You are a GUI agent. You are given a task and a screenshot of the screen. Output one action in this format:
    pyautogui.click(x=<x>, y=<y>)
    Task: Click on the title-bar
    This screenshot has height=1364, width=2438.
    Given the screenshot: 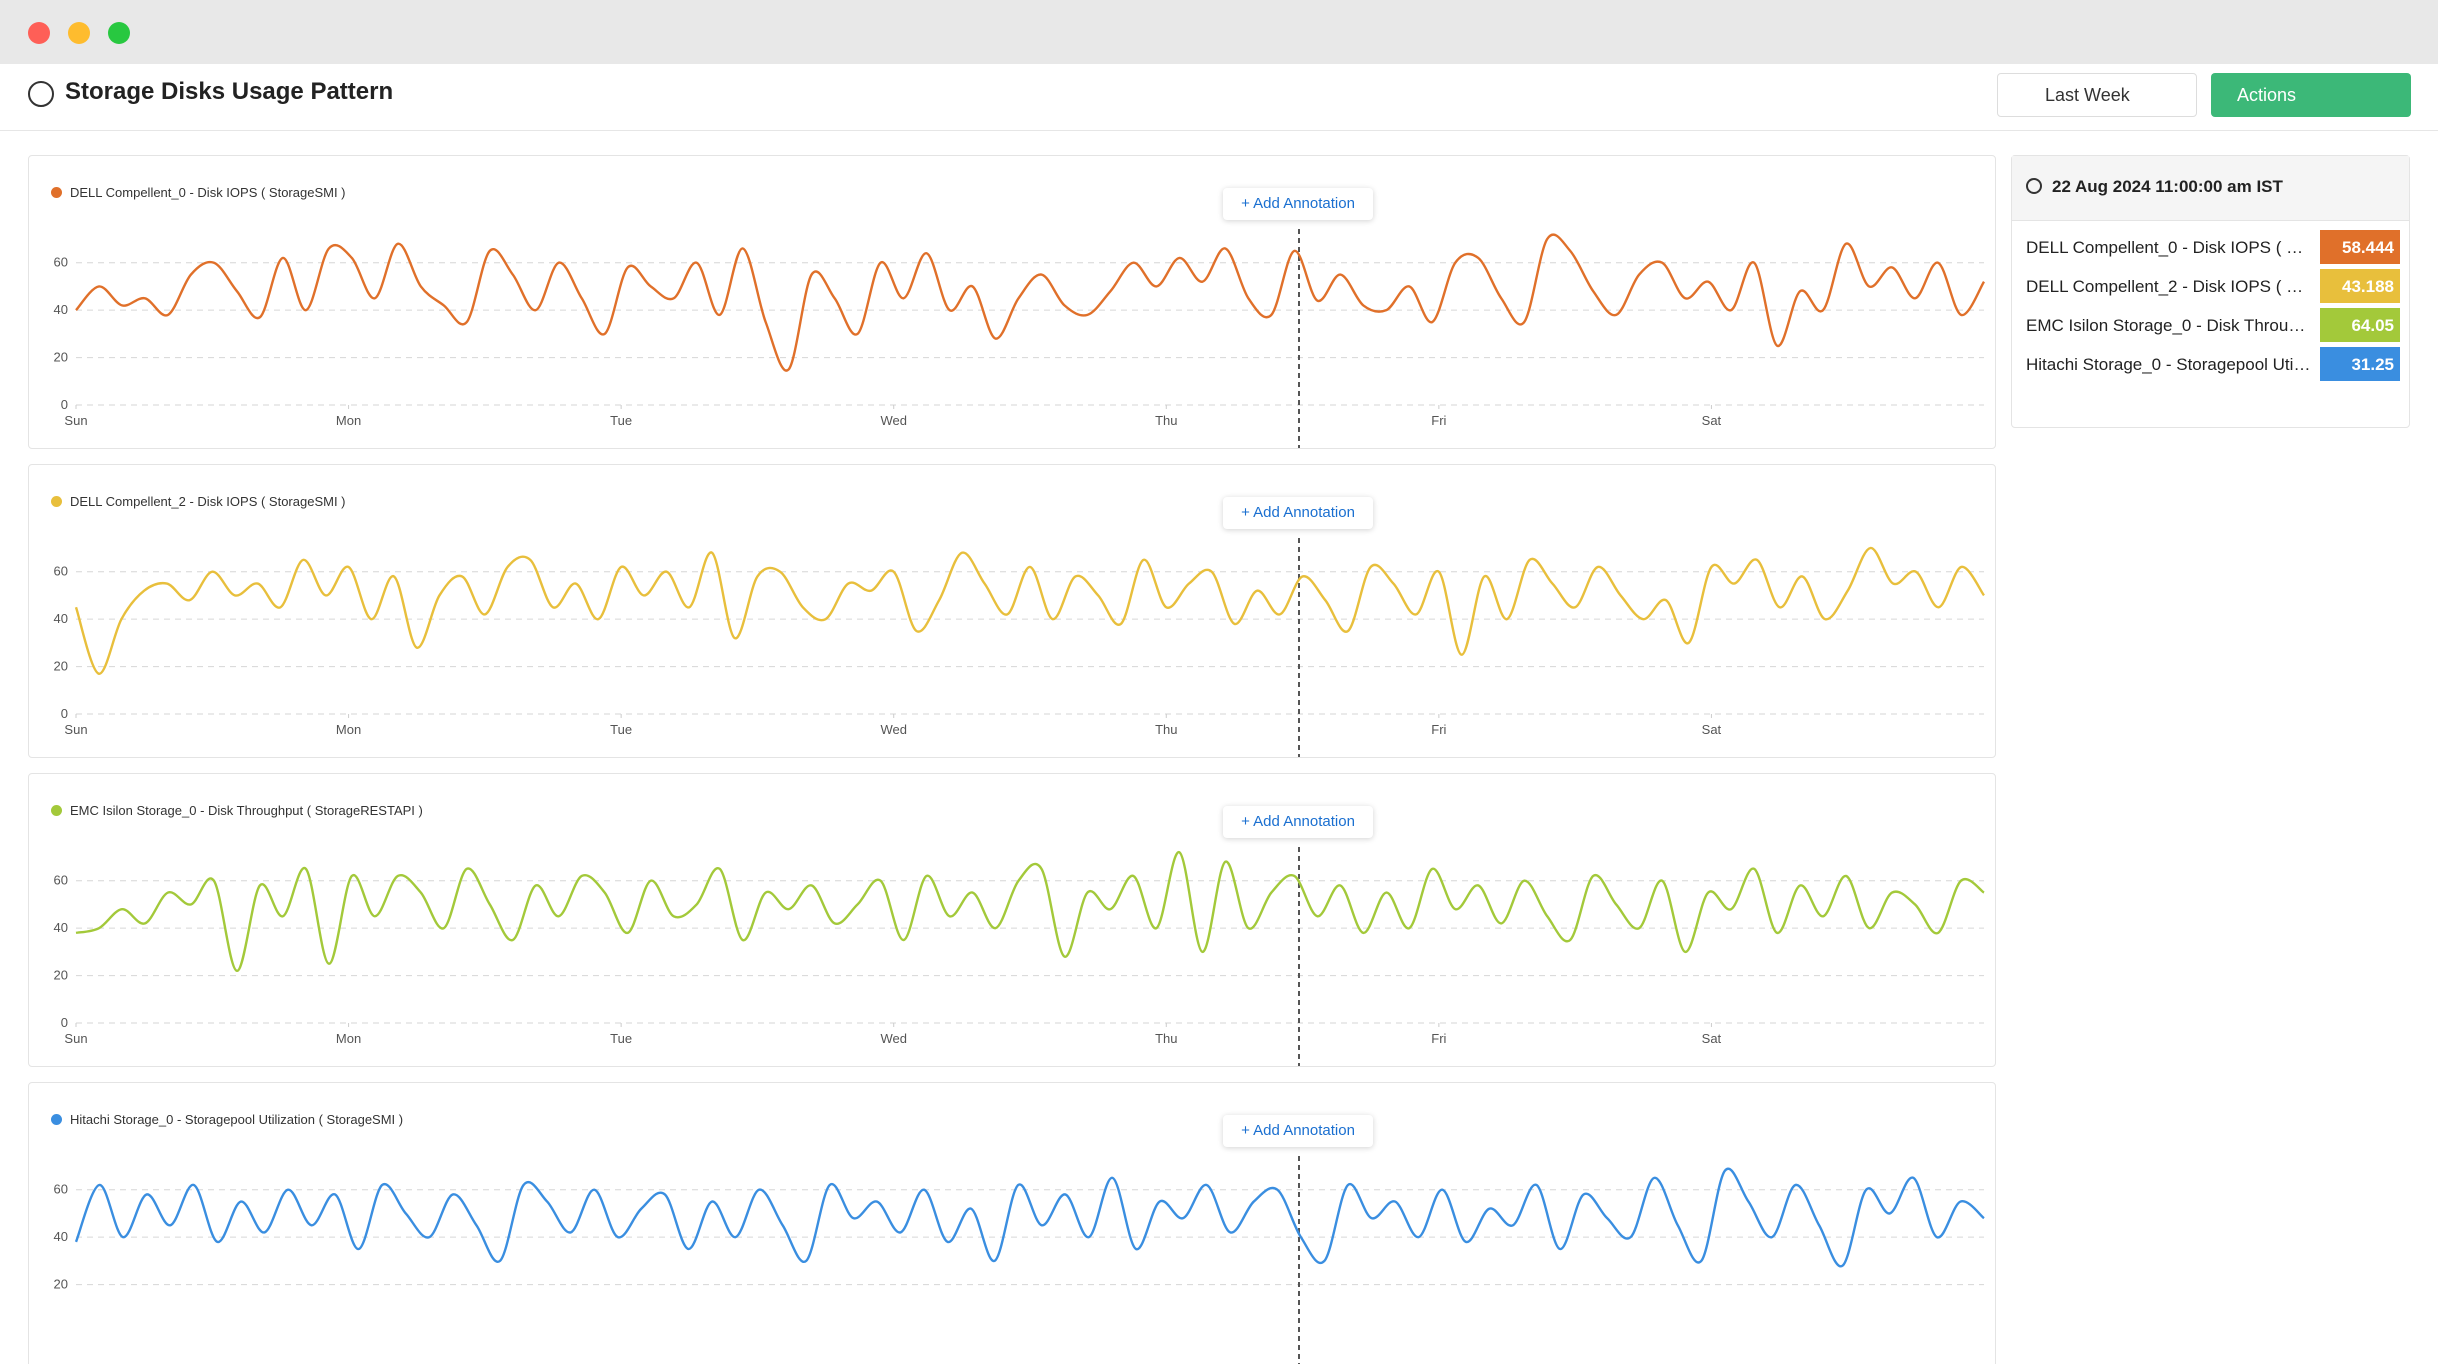 What is the action you would take?
    pyautogui.click(x=1219, y=32)
    